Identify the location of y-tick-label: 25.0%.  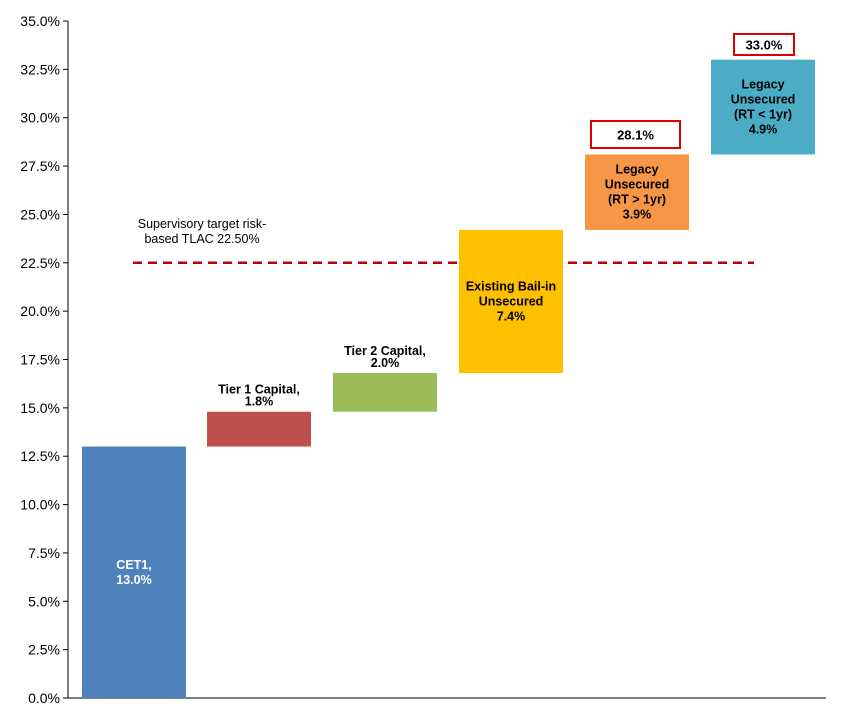
(40, 214).